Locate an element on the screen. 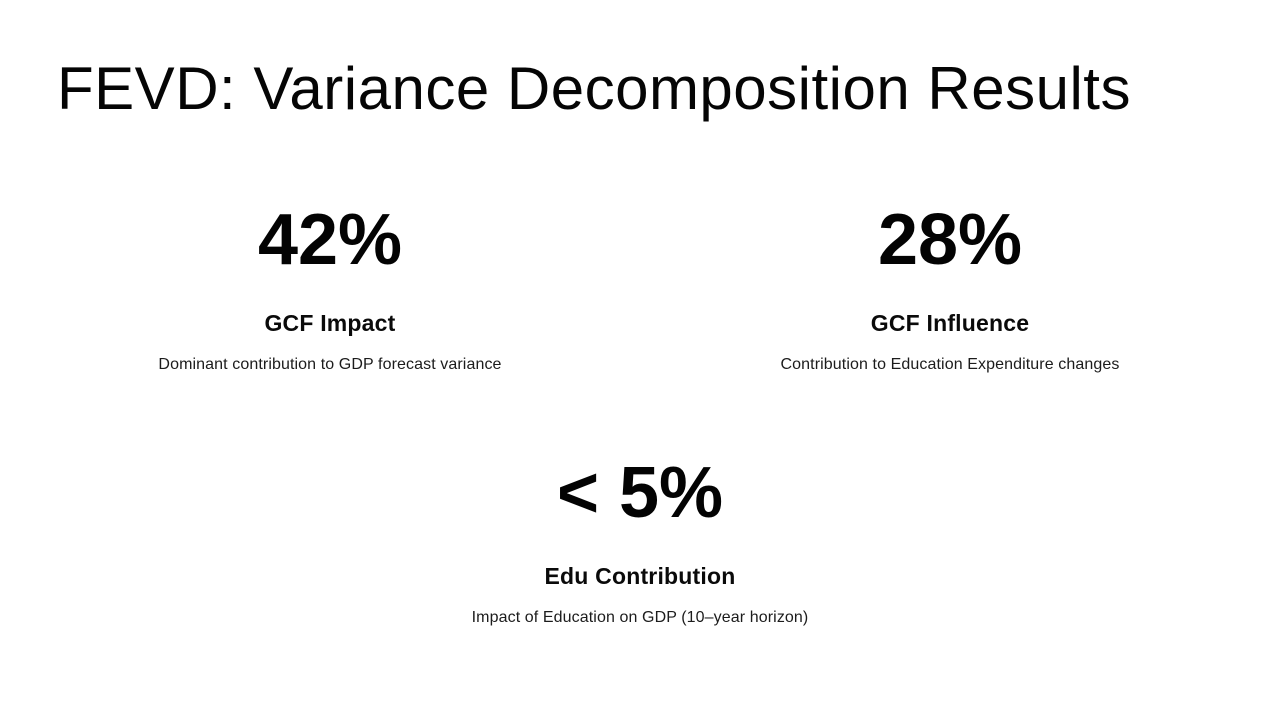 The height and width of the screenshot is (720, 1280). slide-title: FEVD: Variance Decomposition Results is located at coordinates (594, 88).